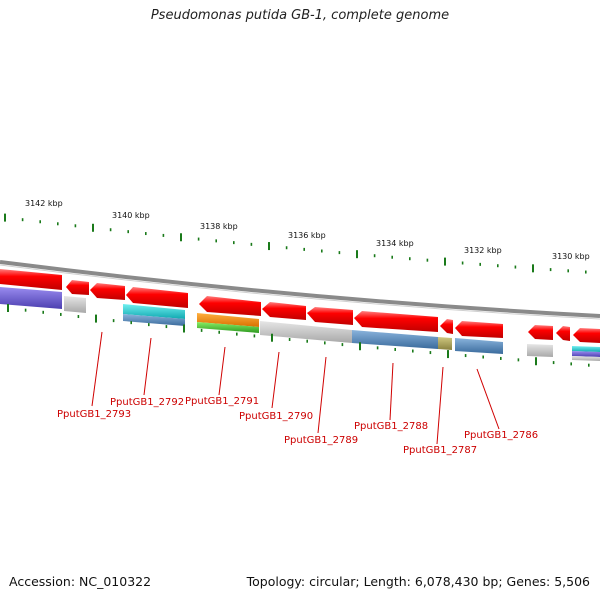 The width and height of the screenshot is (600, 600). What do you see at coordinates (94, 414) in the screenshot?
I see `gene-label: PputGB1_2793` at bounding box center [94, 414].